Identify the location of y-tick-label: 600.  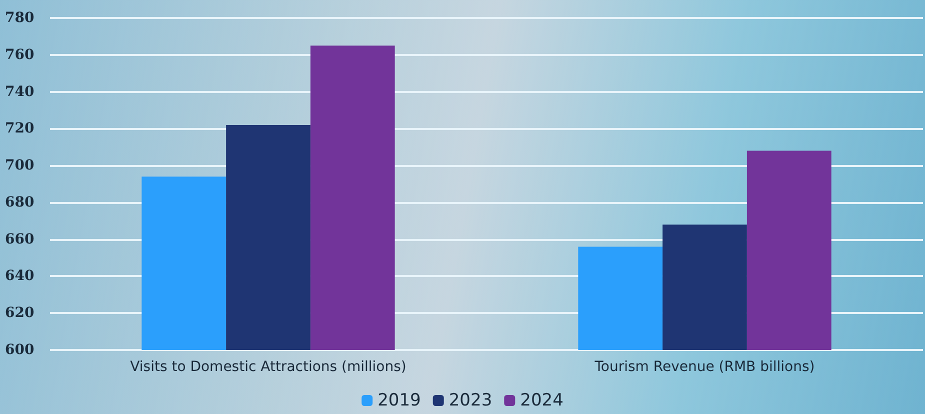
(19, 350).